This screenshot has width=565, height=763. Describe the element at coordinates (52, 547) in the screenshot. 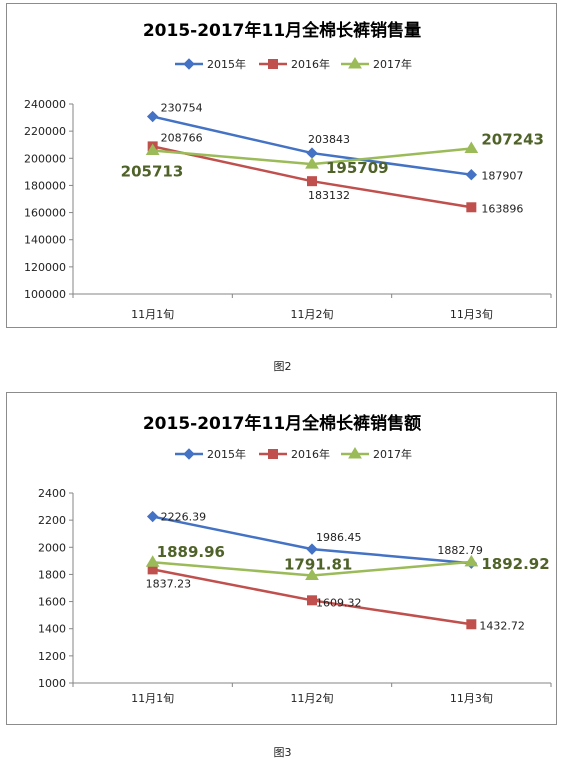

I see `y-tick-label: 2000` at that location.